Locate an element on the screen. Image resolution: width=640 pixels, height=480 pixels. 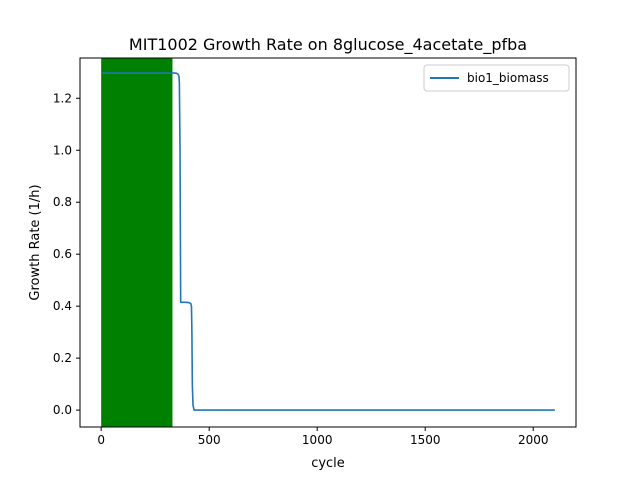
y-tick-label: 0.4 is located at coordinates (62, 306).